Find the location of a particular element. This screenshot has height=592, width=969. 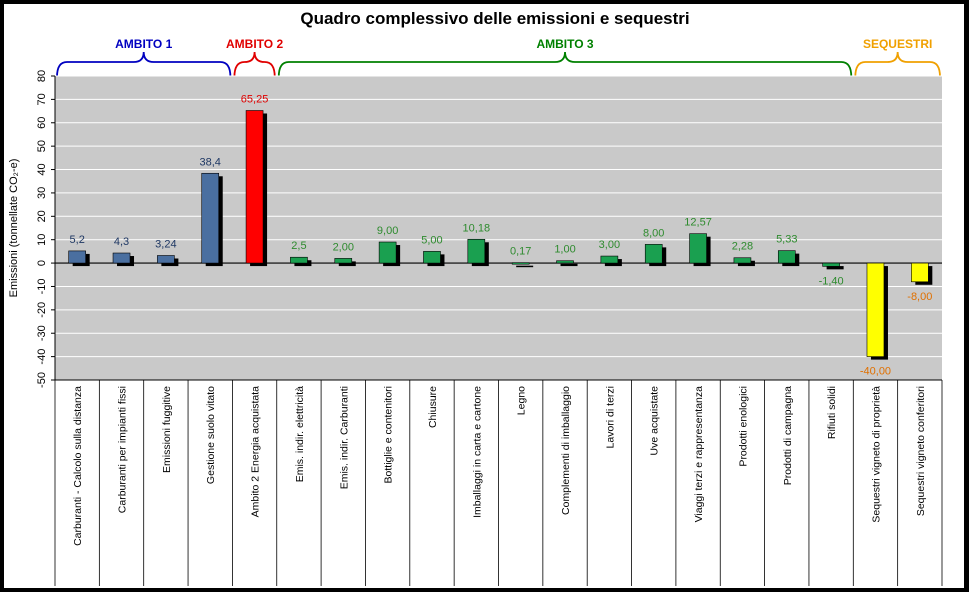

y-tick-label: -20 is located at coordinates (42, 310).